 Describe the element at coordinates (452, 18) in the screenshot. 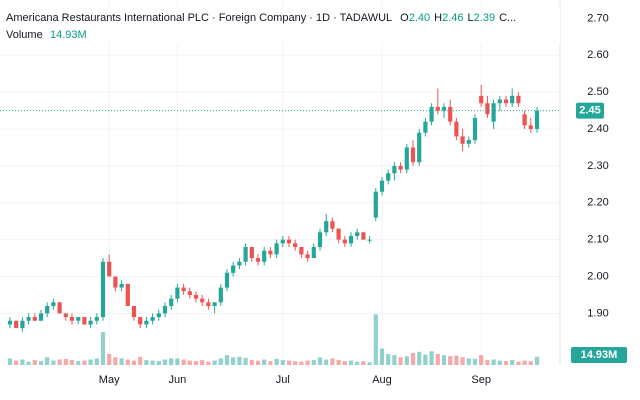

I see `high-value: 2.46` at that location.